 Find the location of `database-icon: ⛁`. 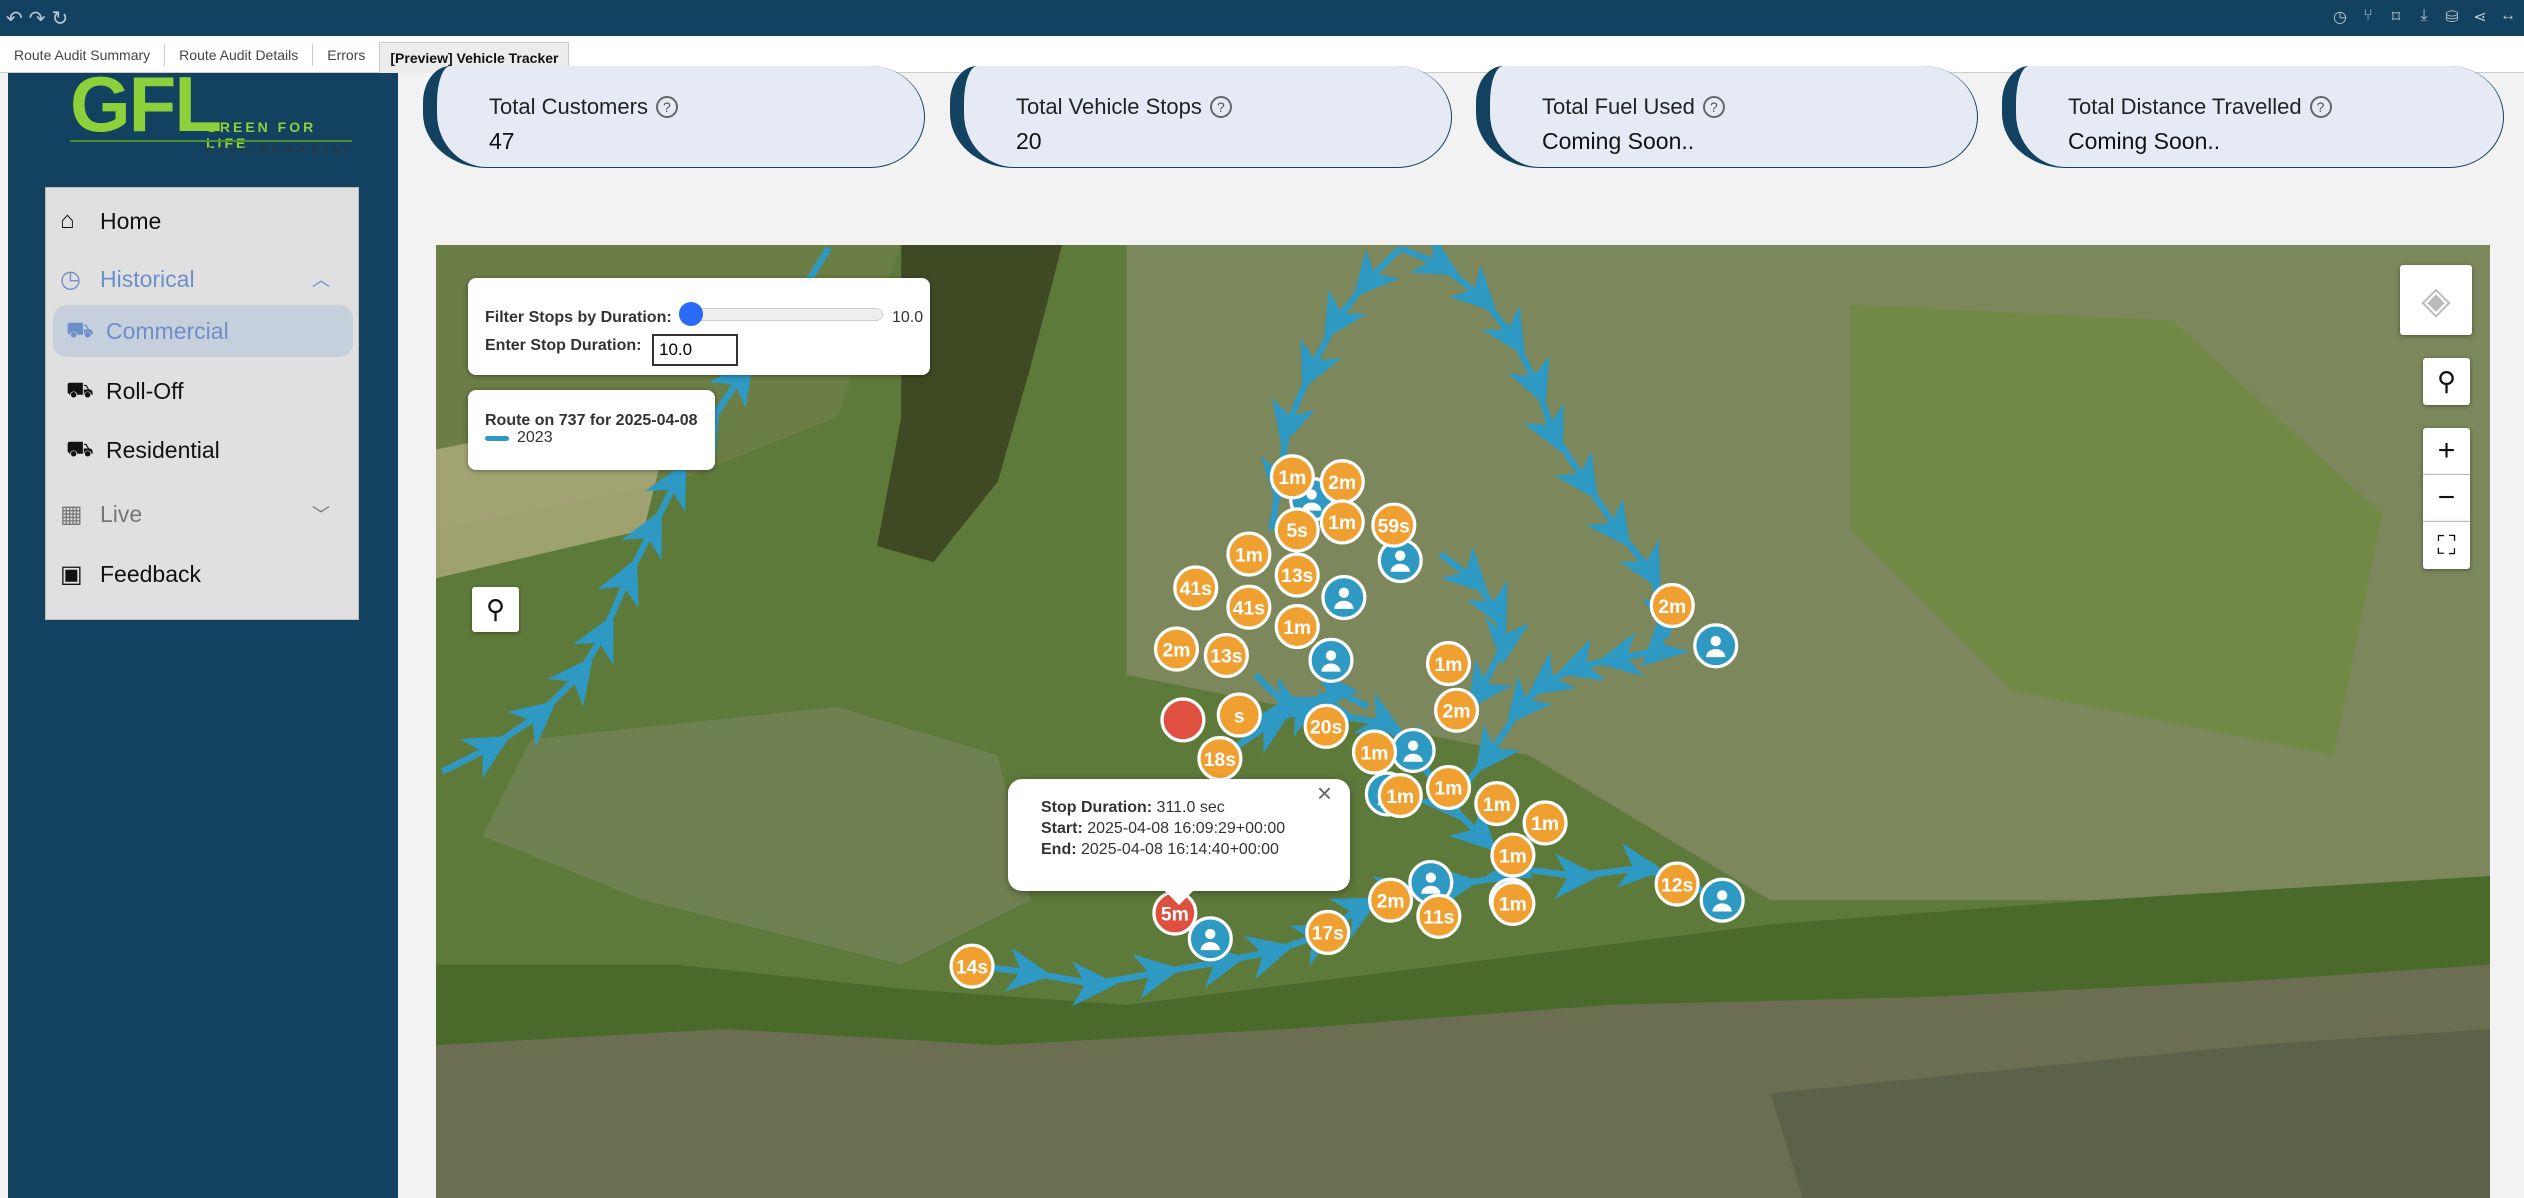

database-icon: ⛁ is located at coordinates (2452, 17).